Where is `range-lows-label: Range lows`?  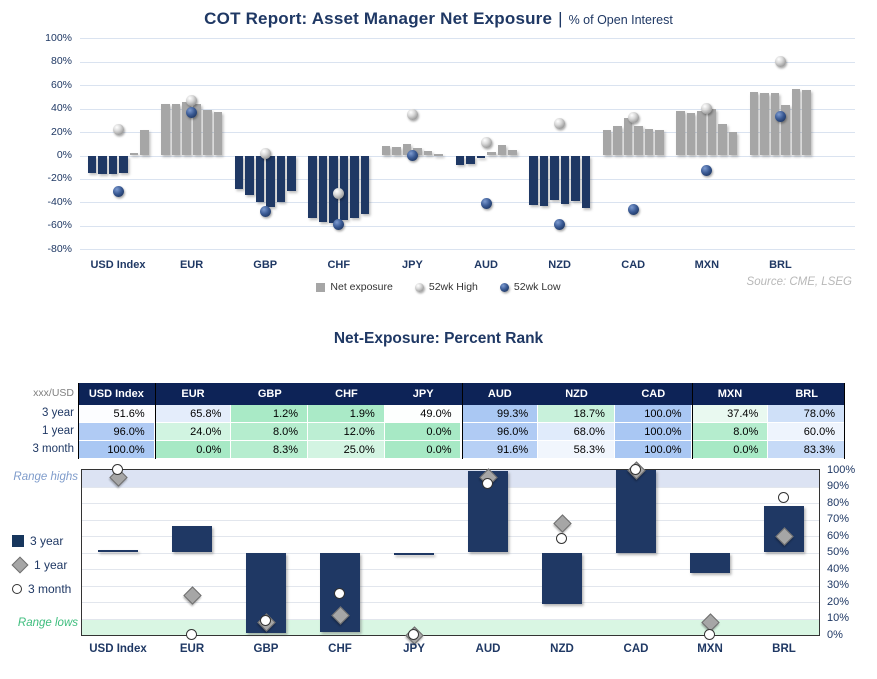
range-lows-label: Range lows is located at coordinates (47, 623).